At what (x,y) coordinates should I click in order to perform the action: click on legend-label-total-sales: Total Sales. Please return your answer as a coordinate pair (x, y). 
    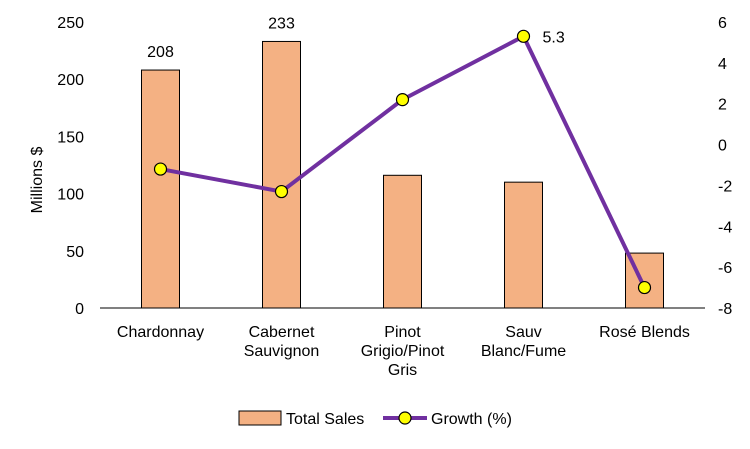
    Looking at the image, I should click on (325, 419).